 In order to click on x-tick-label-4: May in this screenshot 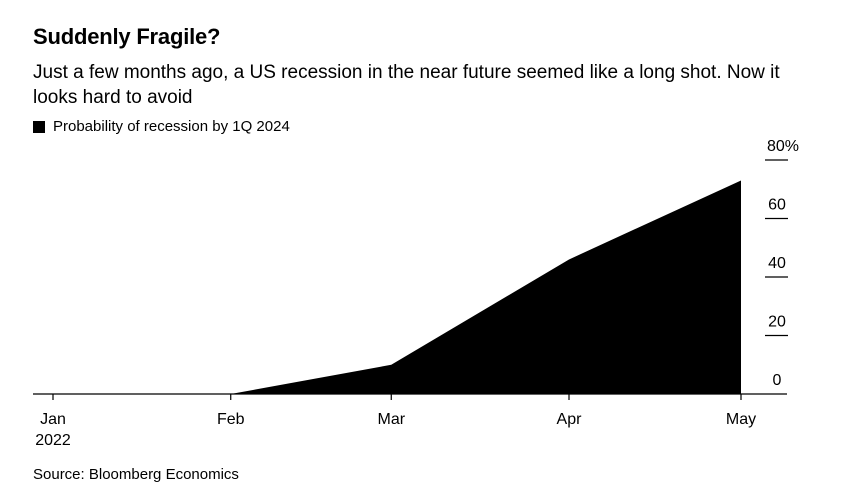, I will do `click(741, 419)`.